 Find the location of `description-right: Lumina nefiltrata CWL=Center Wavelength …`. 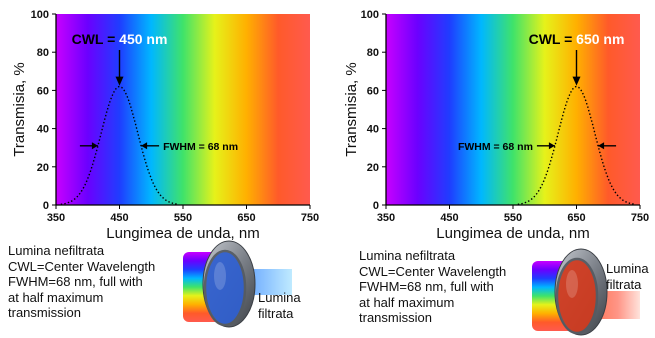

description-right: Lumina nefiltrata CWL=Center Wavelength … is located at coordinates (432, 287).